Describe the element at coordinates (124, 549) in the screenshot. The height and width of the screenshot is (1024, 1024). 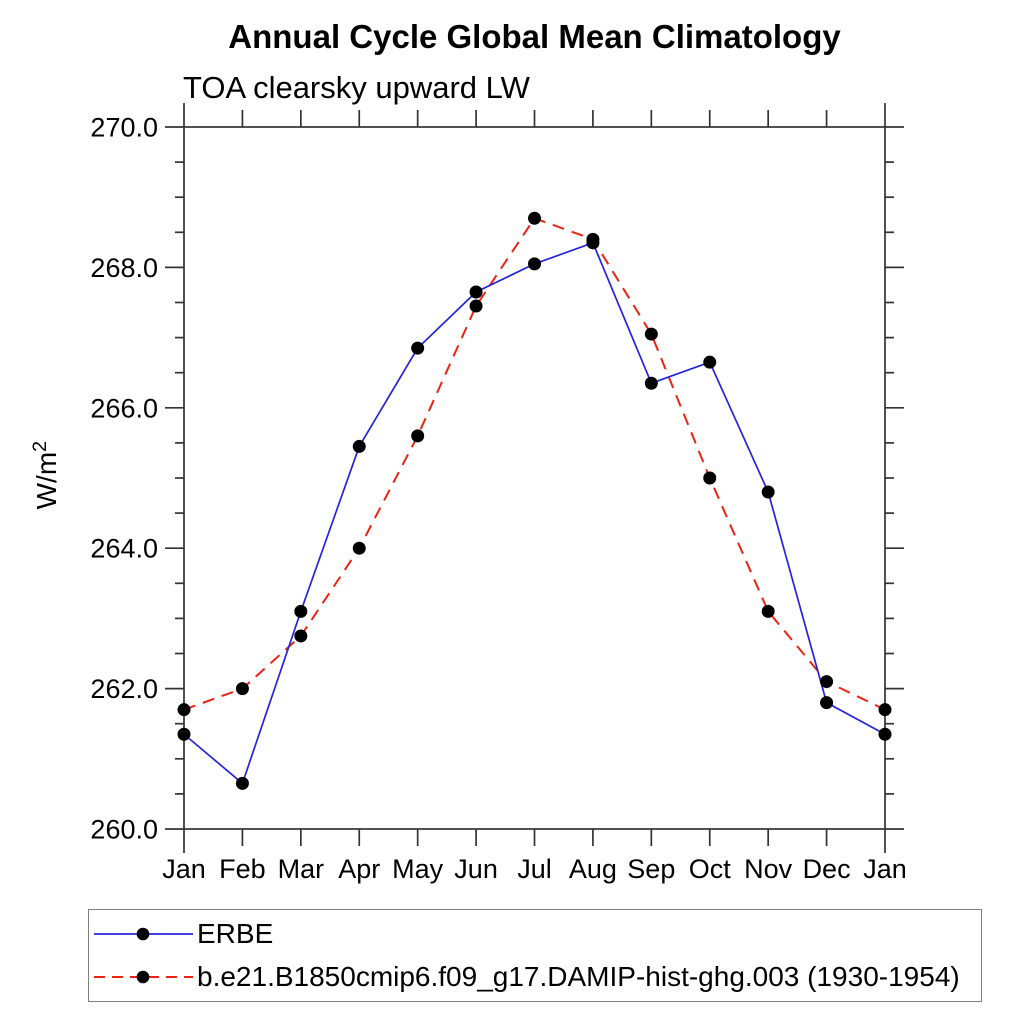
I see `y-tick-label: 264.0` at that location.